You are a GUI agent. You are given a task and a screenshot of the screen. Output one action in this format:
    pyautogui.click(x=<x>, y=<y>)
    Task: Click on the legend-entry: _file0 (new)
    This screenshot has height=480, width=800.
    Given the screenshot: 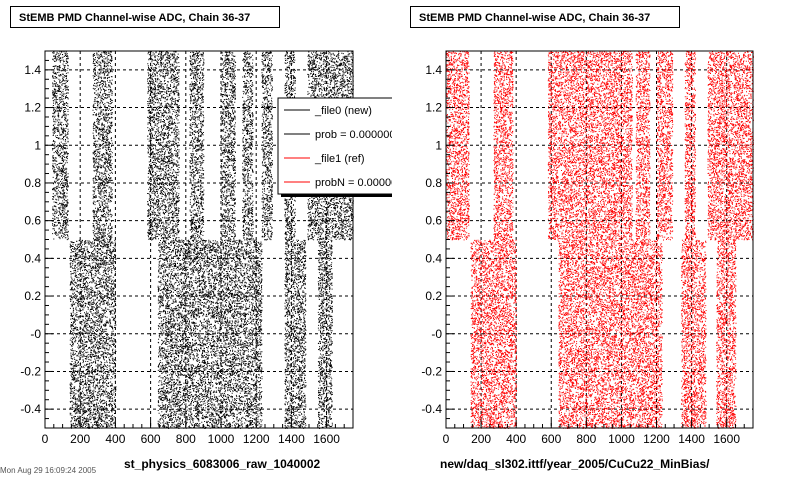 What is the action you would take?
    pyautogui.click(x=343, y=111)
    